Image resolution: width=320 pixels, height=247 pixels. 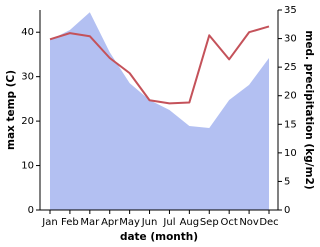 I want to click on y2-tick-label: 25, so click(x=290, y=67).